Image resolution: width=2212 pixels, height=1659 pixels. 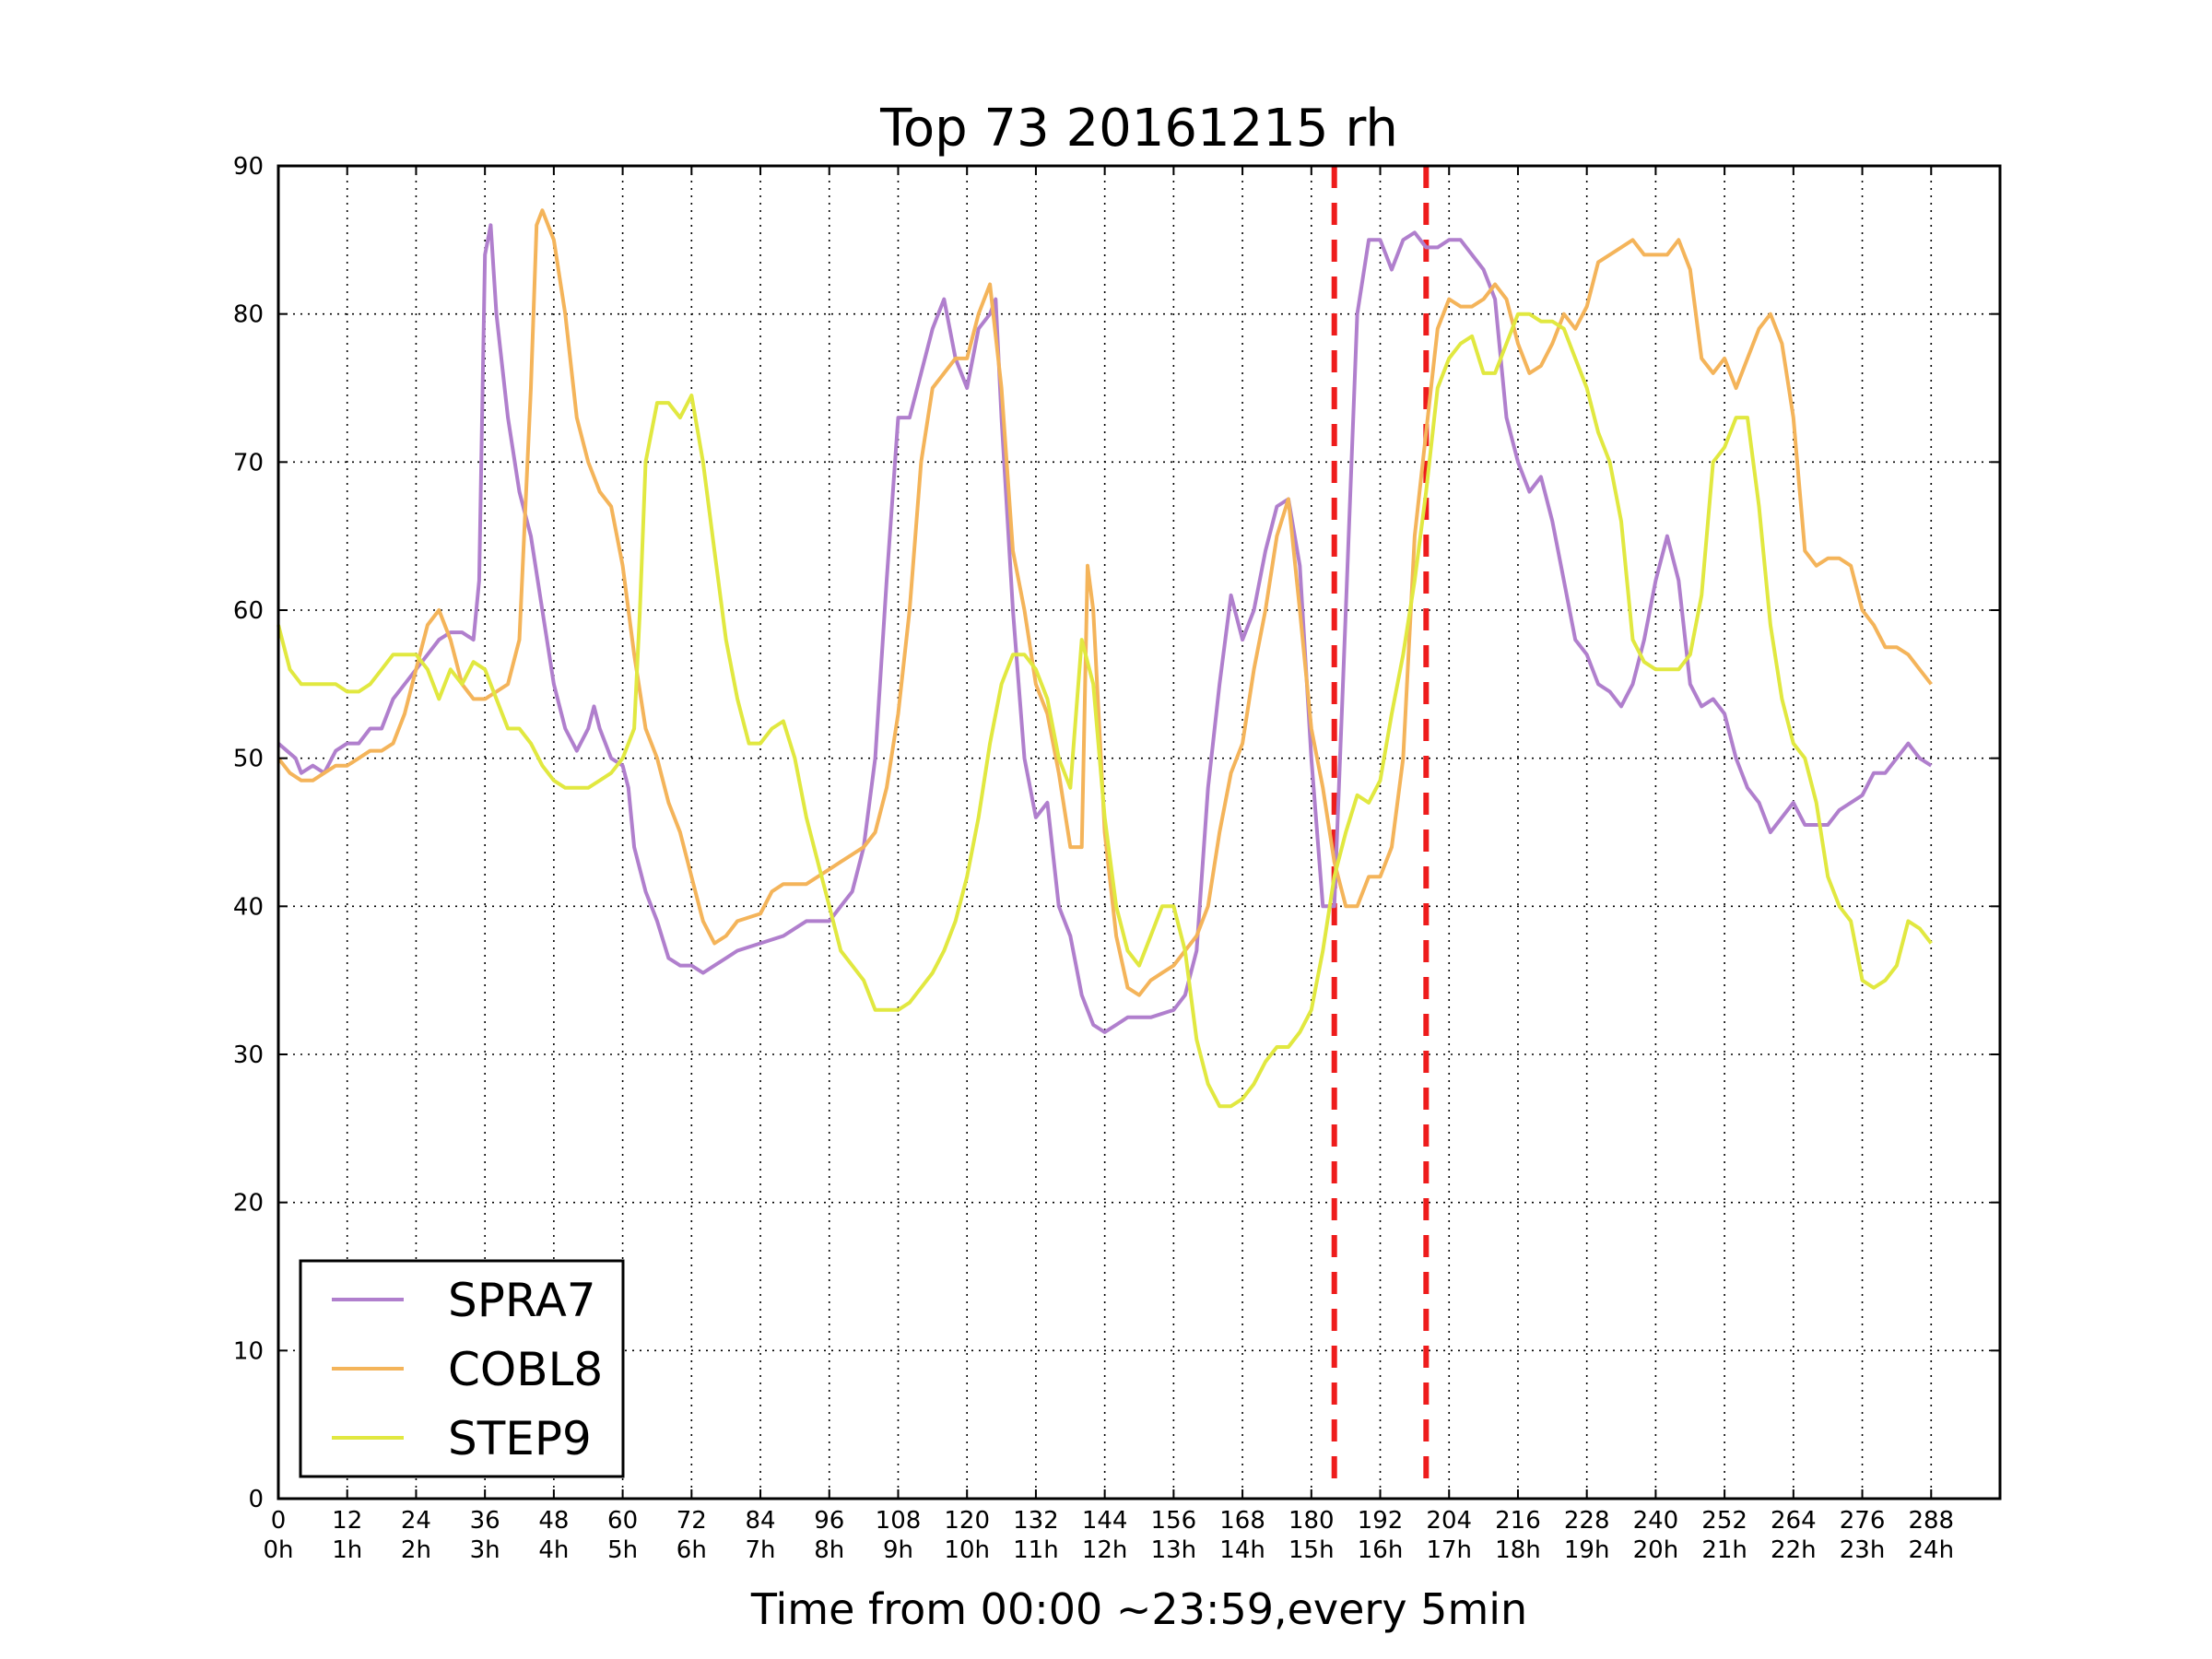 I want to click on x-tick-label: 204, so click(x=1449, y=1521).